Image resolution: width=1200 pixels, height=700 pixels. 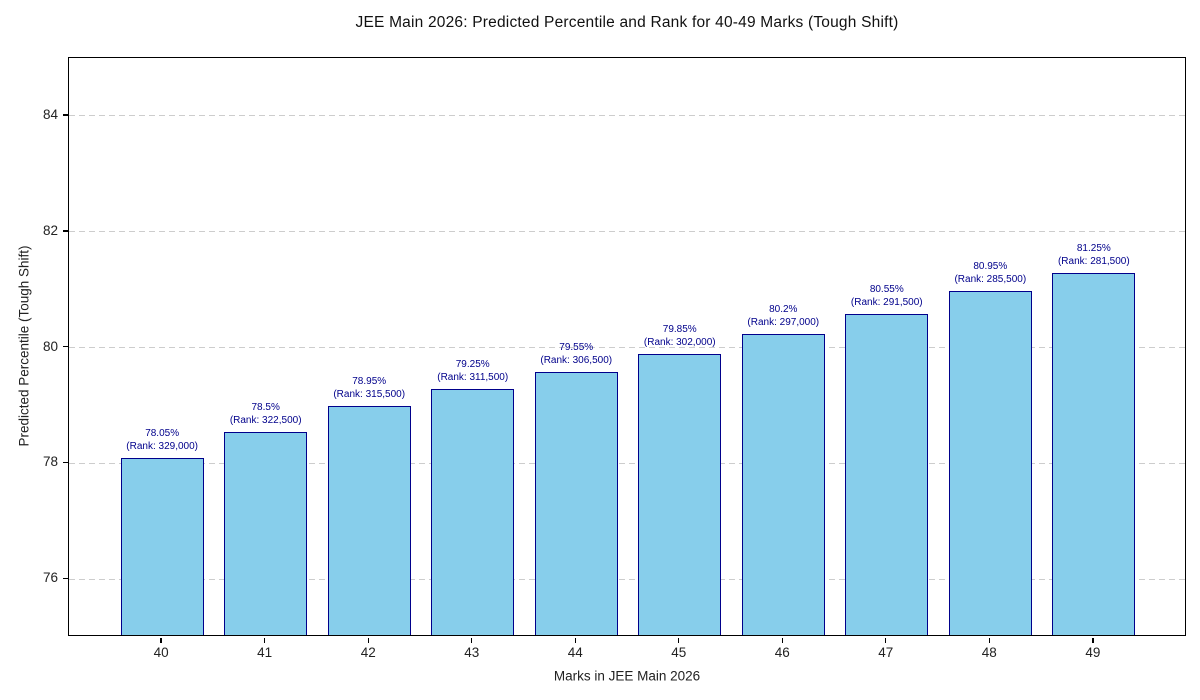 What do you see at coordinates (783, 309) in the screenshot?
I see `bar-percent-label-46: 80.2%` at bounding box center [783, 309].